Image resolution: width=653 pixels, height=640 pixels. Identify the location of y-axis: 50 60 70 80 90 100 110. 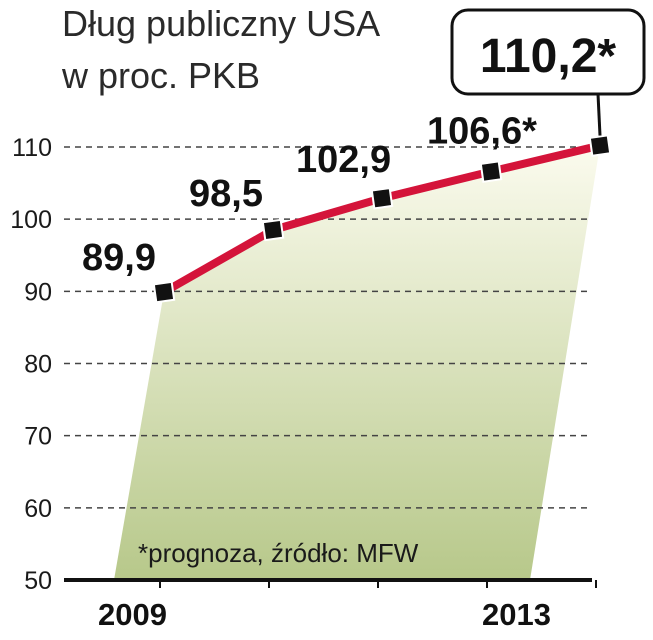
(31, 364).